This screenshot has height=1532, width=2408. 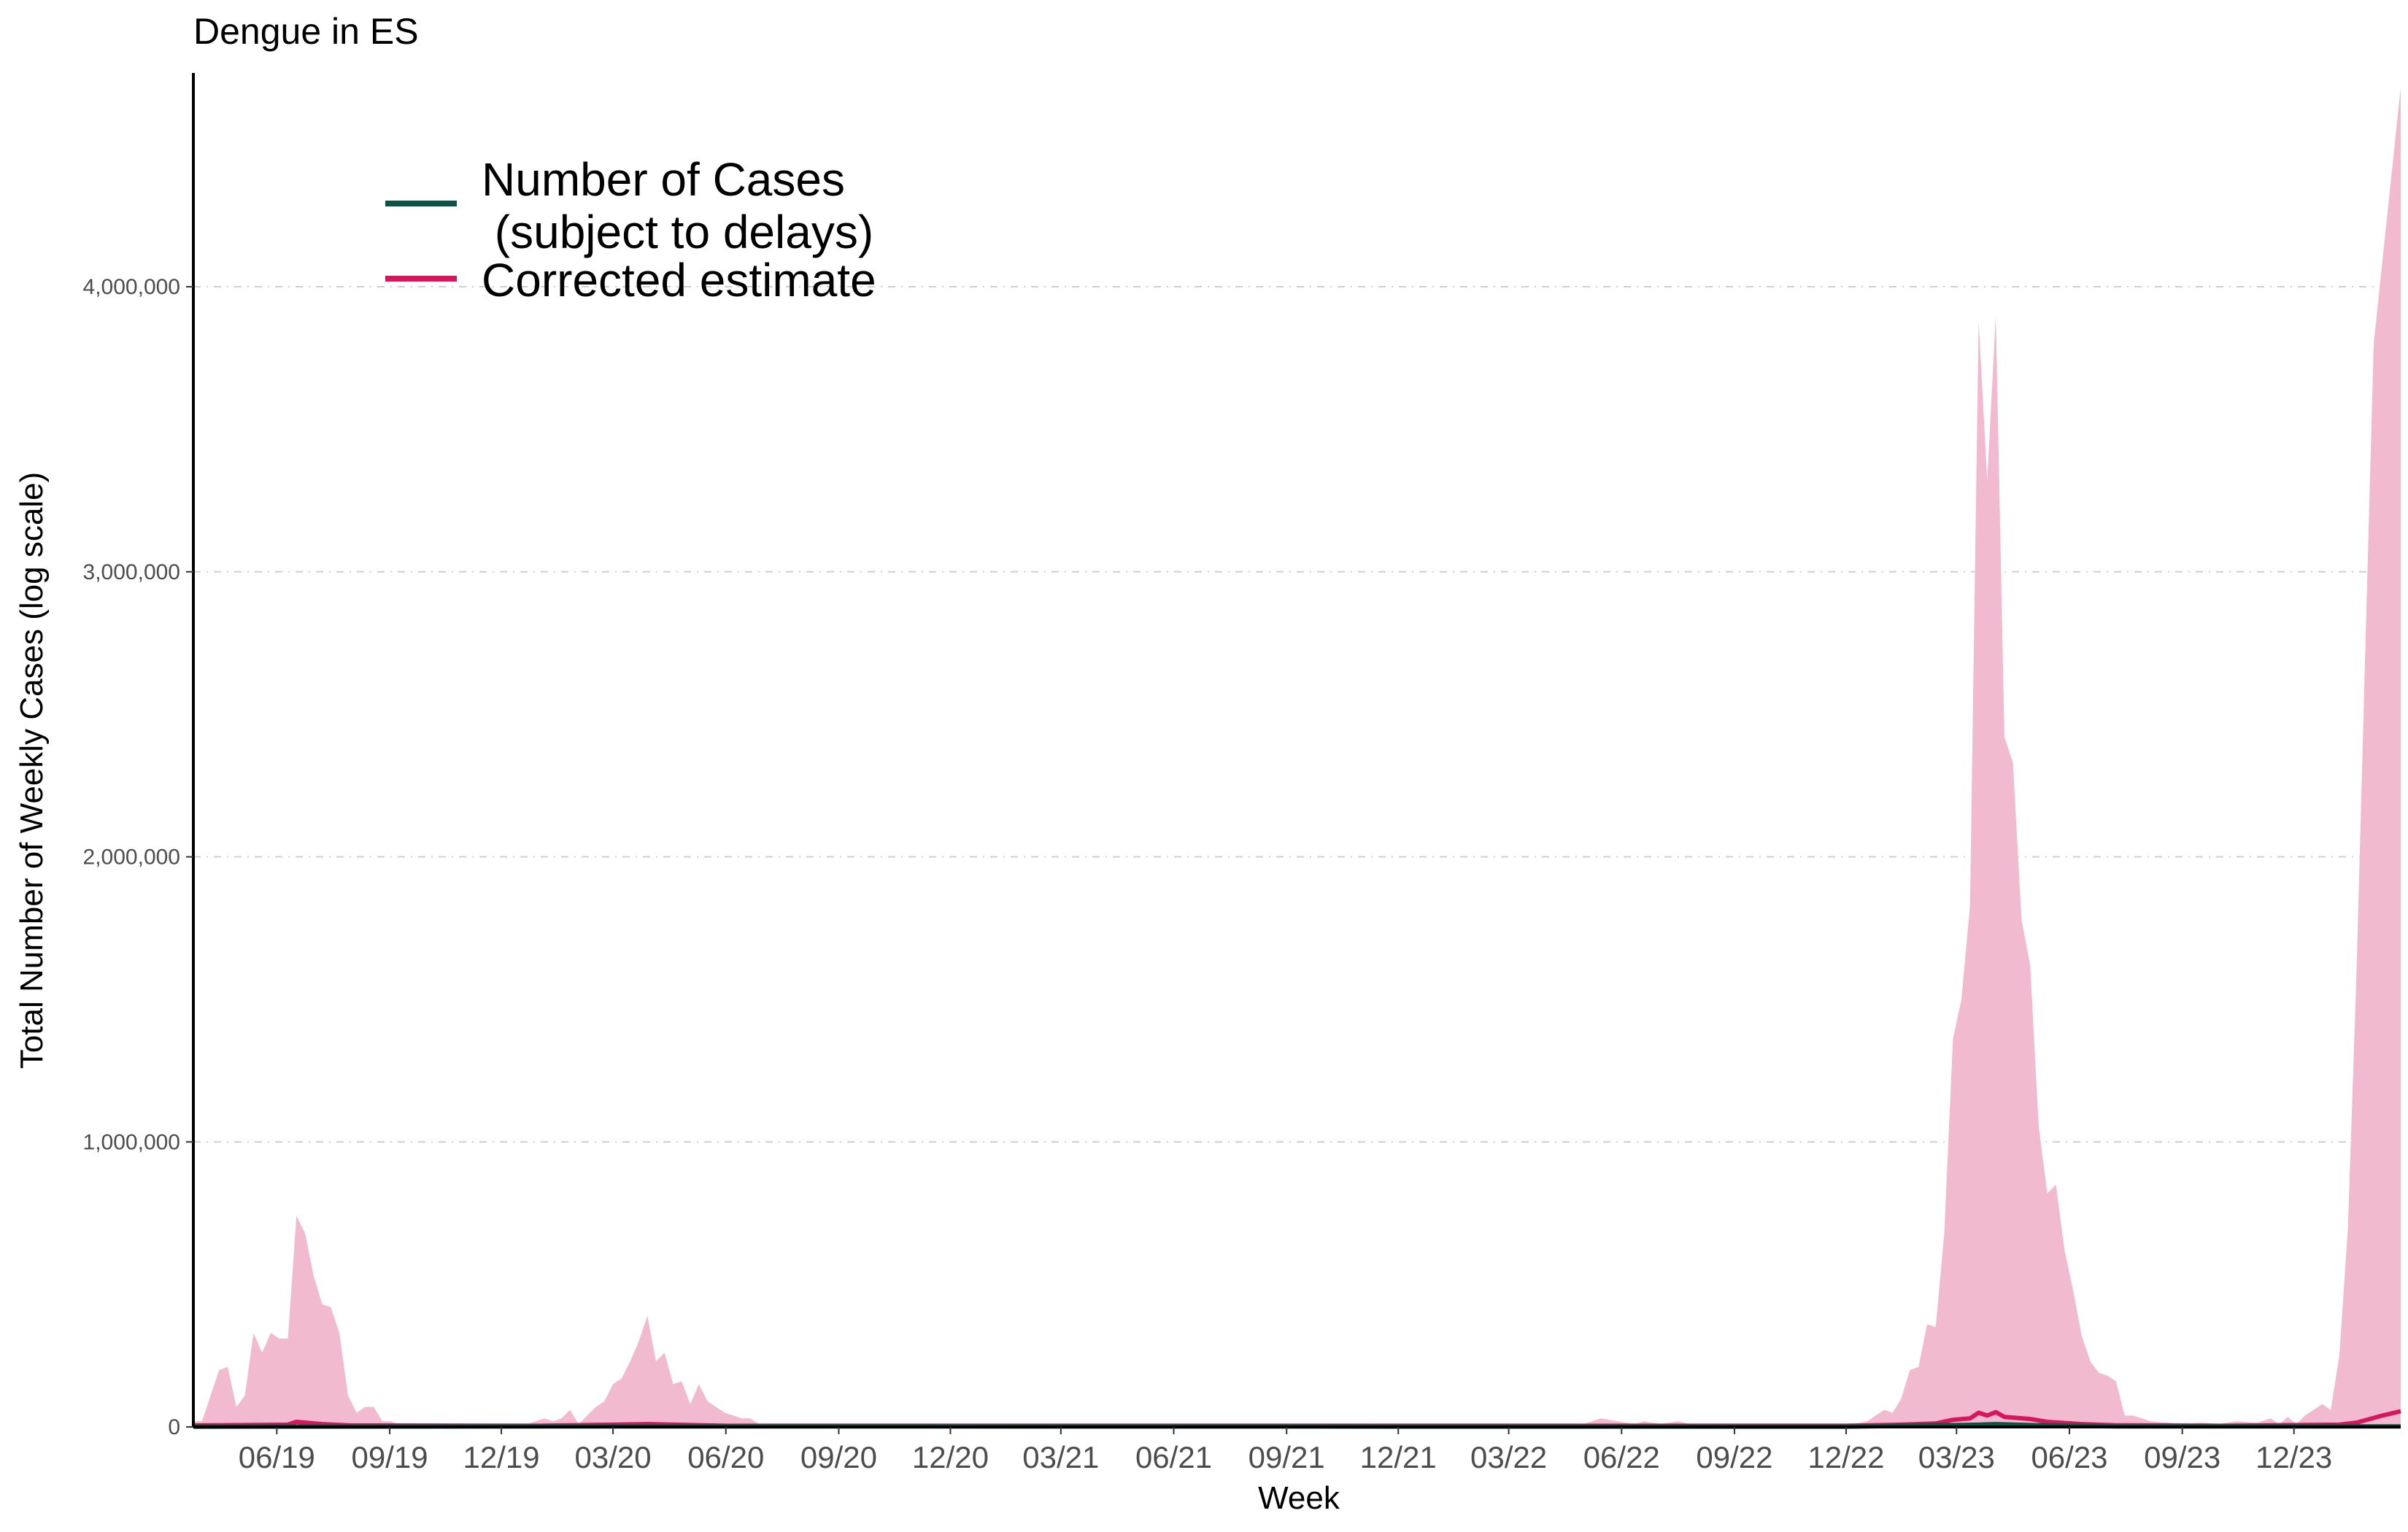 I want to click on x-axis-title: Week, so click(x=1299, y=1498).